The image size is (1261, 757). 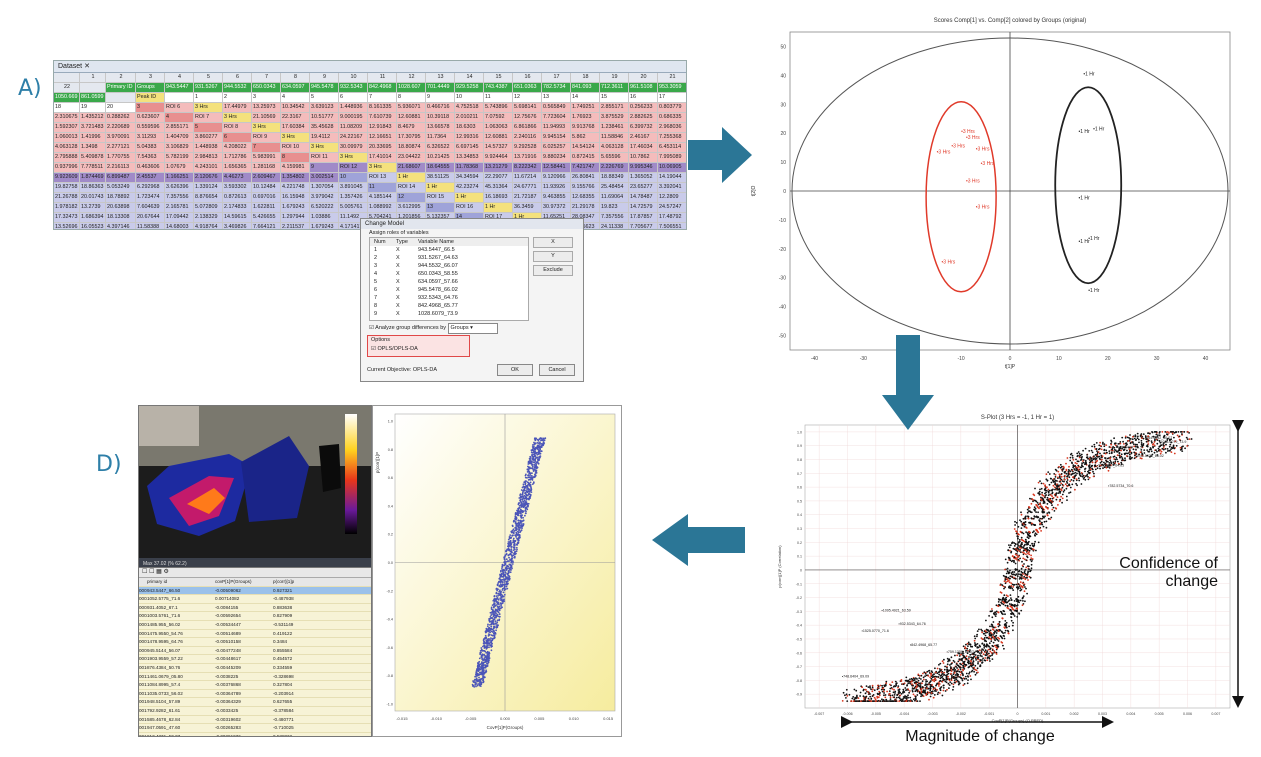 I want to click on value-cell: 1.339124, so click(x=208, y=188).